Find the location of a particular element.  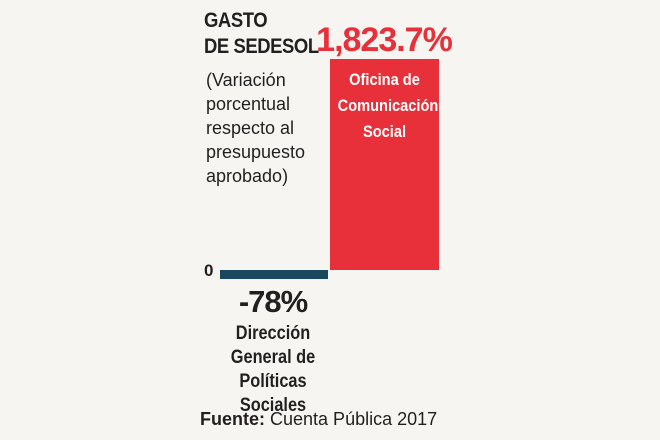

source-label: Fuente: is located at coordinates (232, 419).